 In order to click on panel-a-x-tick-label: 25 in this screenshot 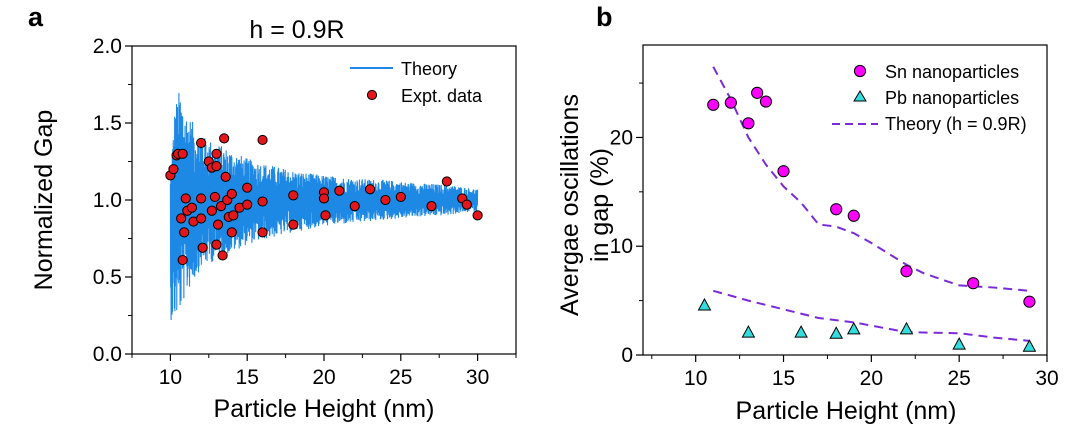, I will do `click(400, 377)`.